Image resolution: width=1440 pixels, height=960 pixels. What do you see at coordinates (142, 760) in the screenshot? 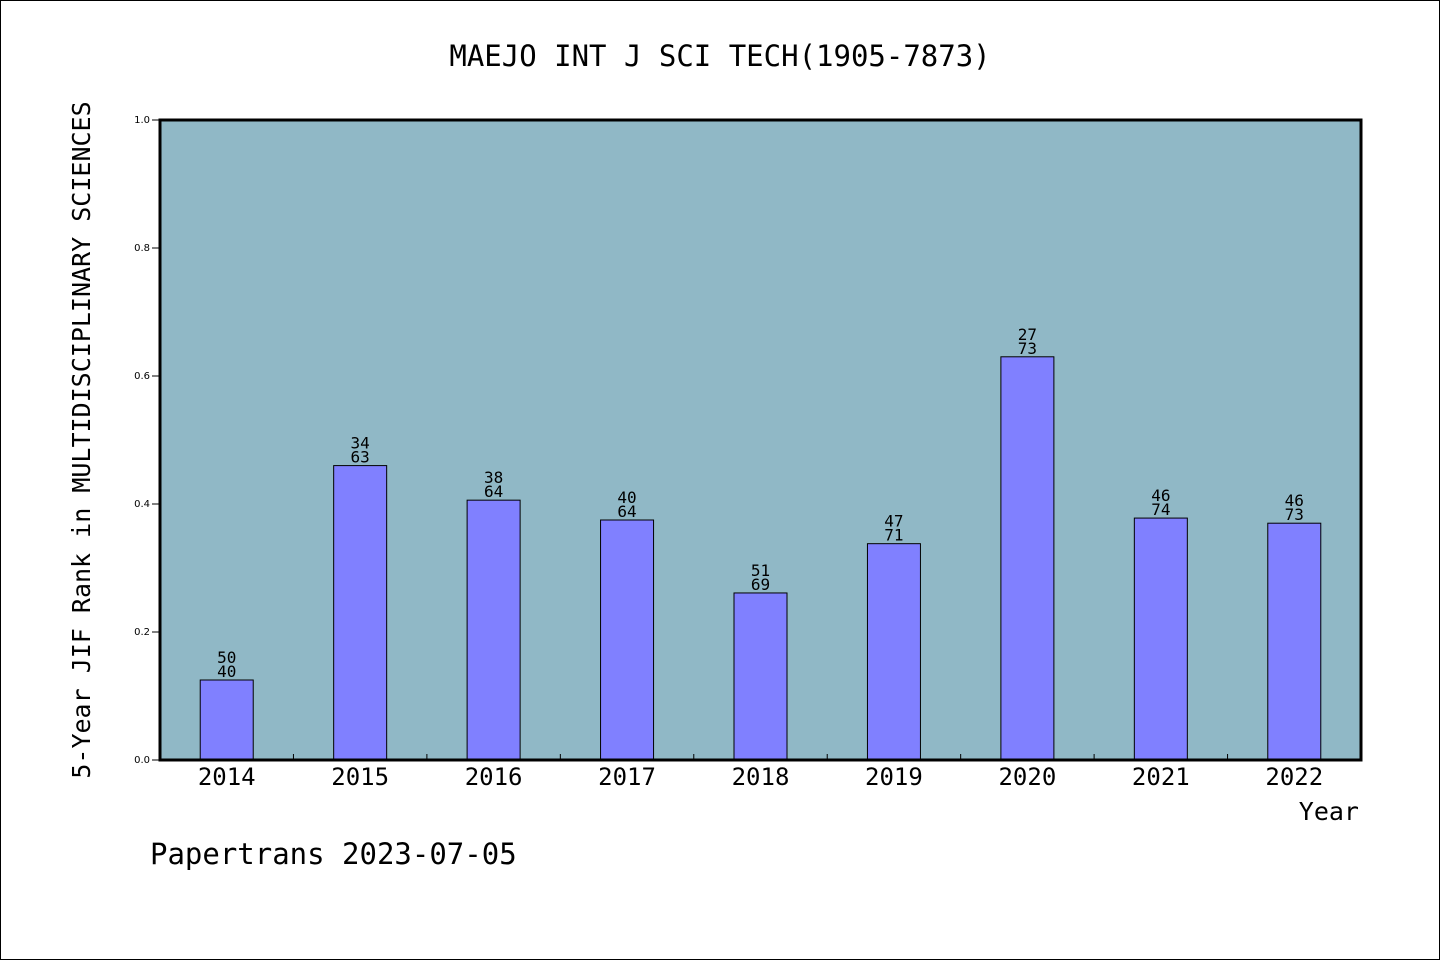
I see `y-tick-label: 0.0` at bounding box center [142, 760].